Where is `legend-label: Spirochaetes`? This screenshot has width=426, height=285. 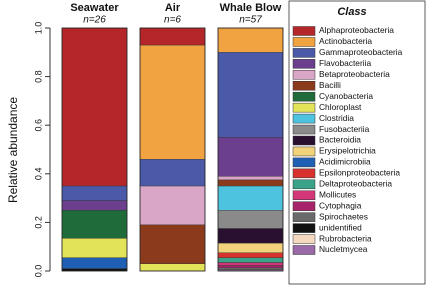
legend-label: Spirochaetes is located at coordinates (343, 216).